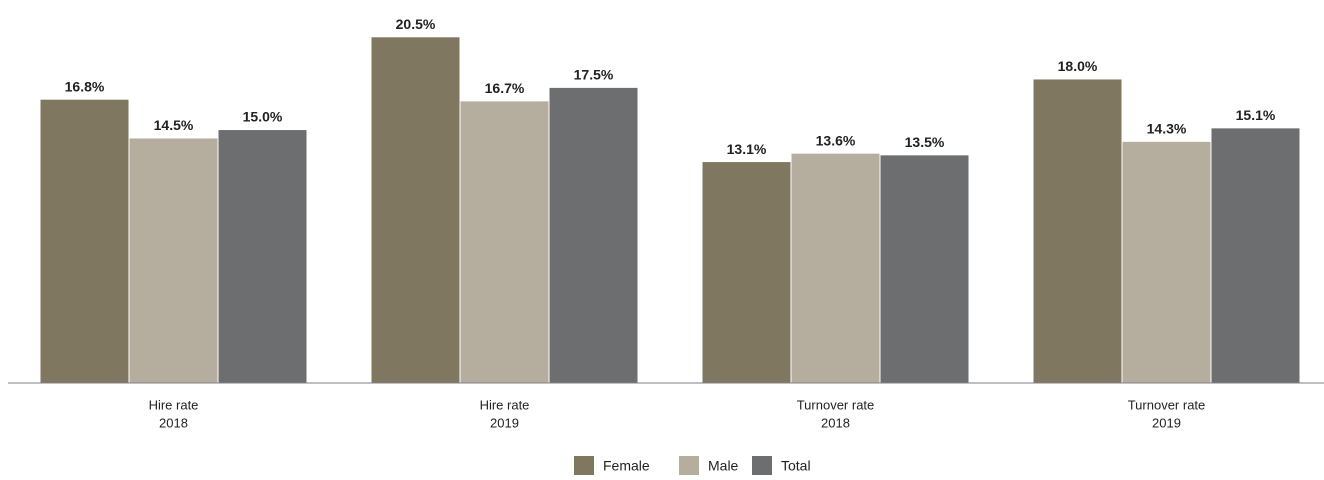  I want to click on data-label: 18.0%, so click(1078, 66).